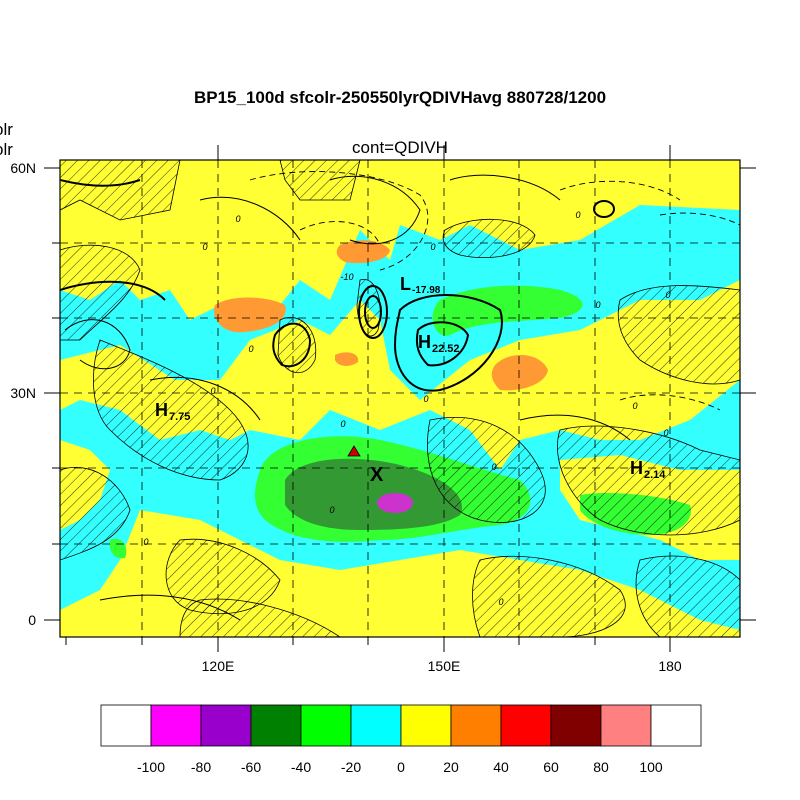 The height and width of the screenshot is (800, 800). What do you see at coordinates (151, 767) in the screenshot?
I see `colorbar-tick-label: -100` at bounding box center [151, 767].